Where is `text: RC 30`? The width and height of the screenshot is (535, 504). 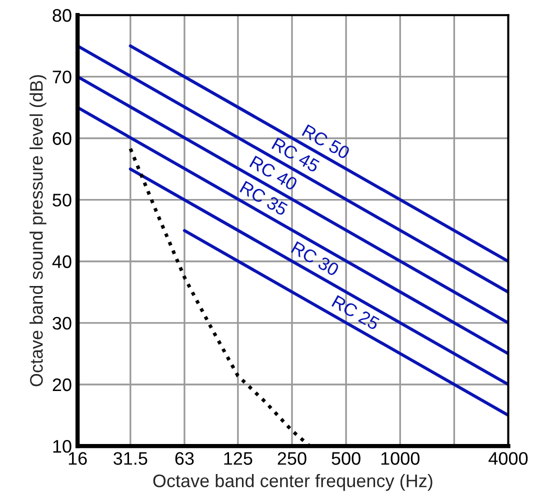 text: RC 30 is located at coordinates (315, 259).